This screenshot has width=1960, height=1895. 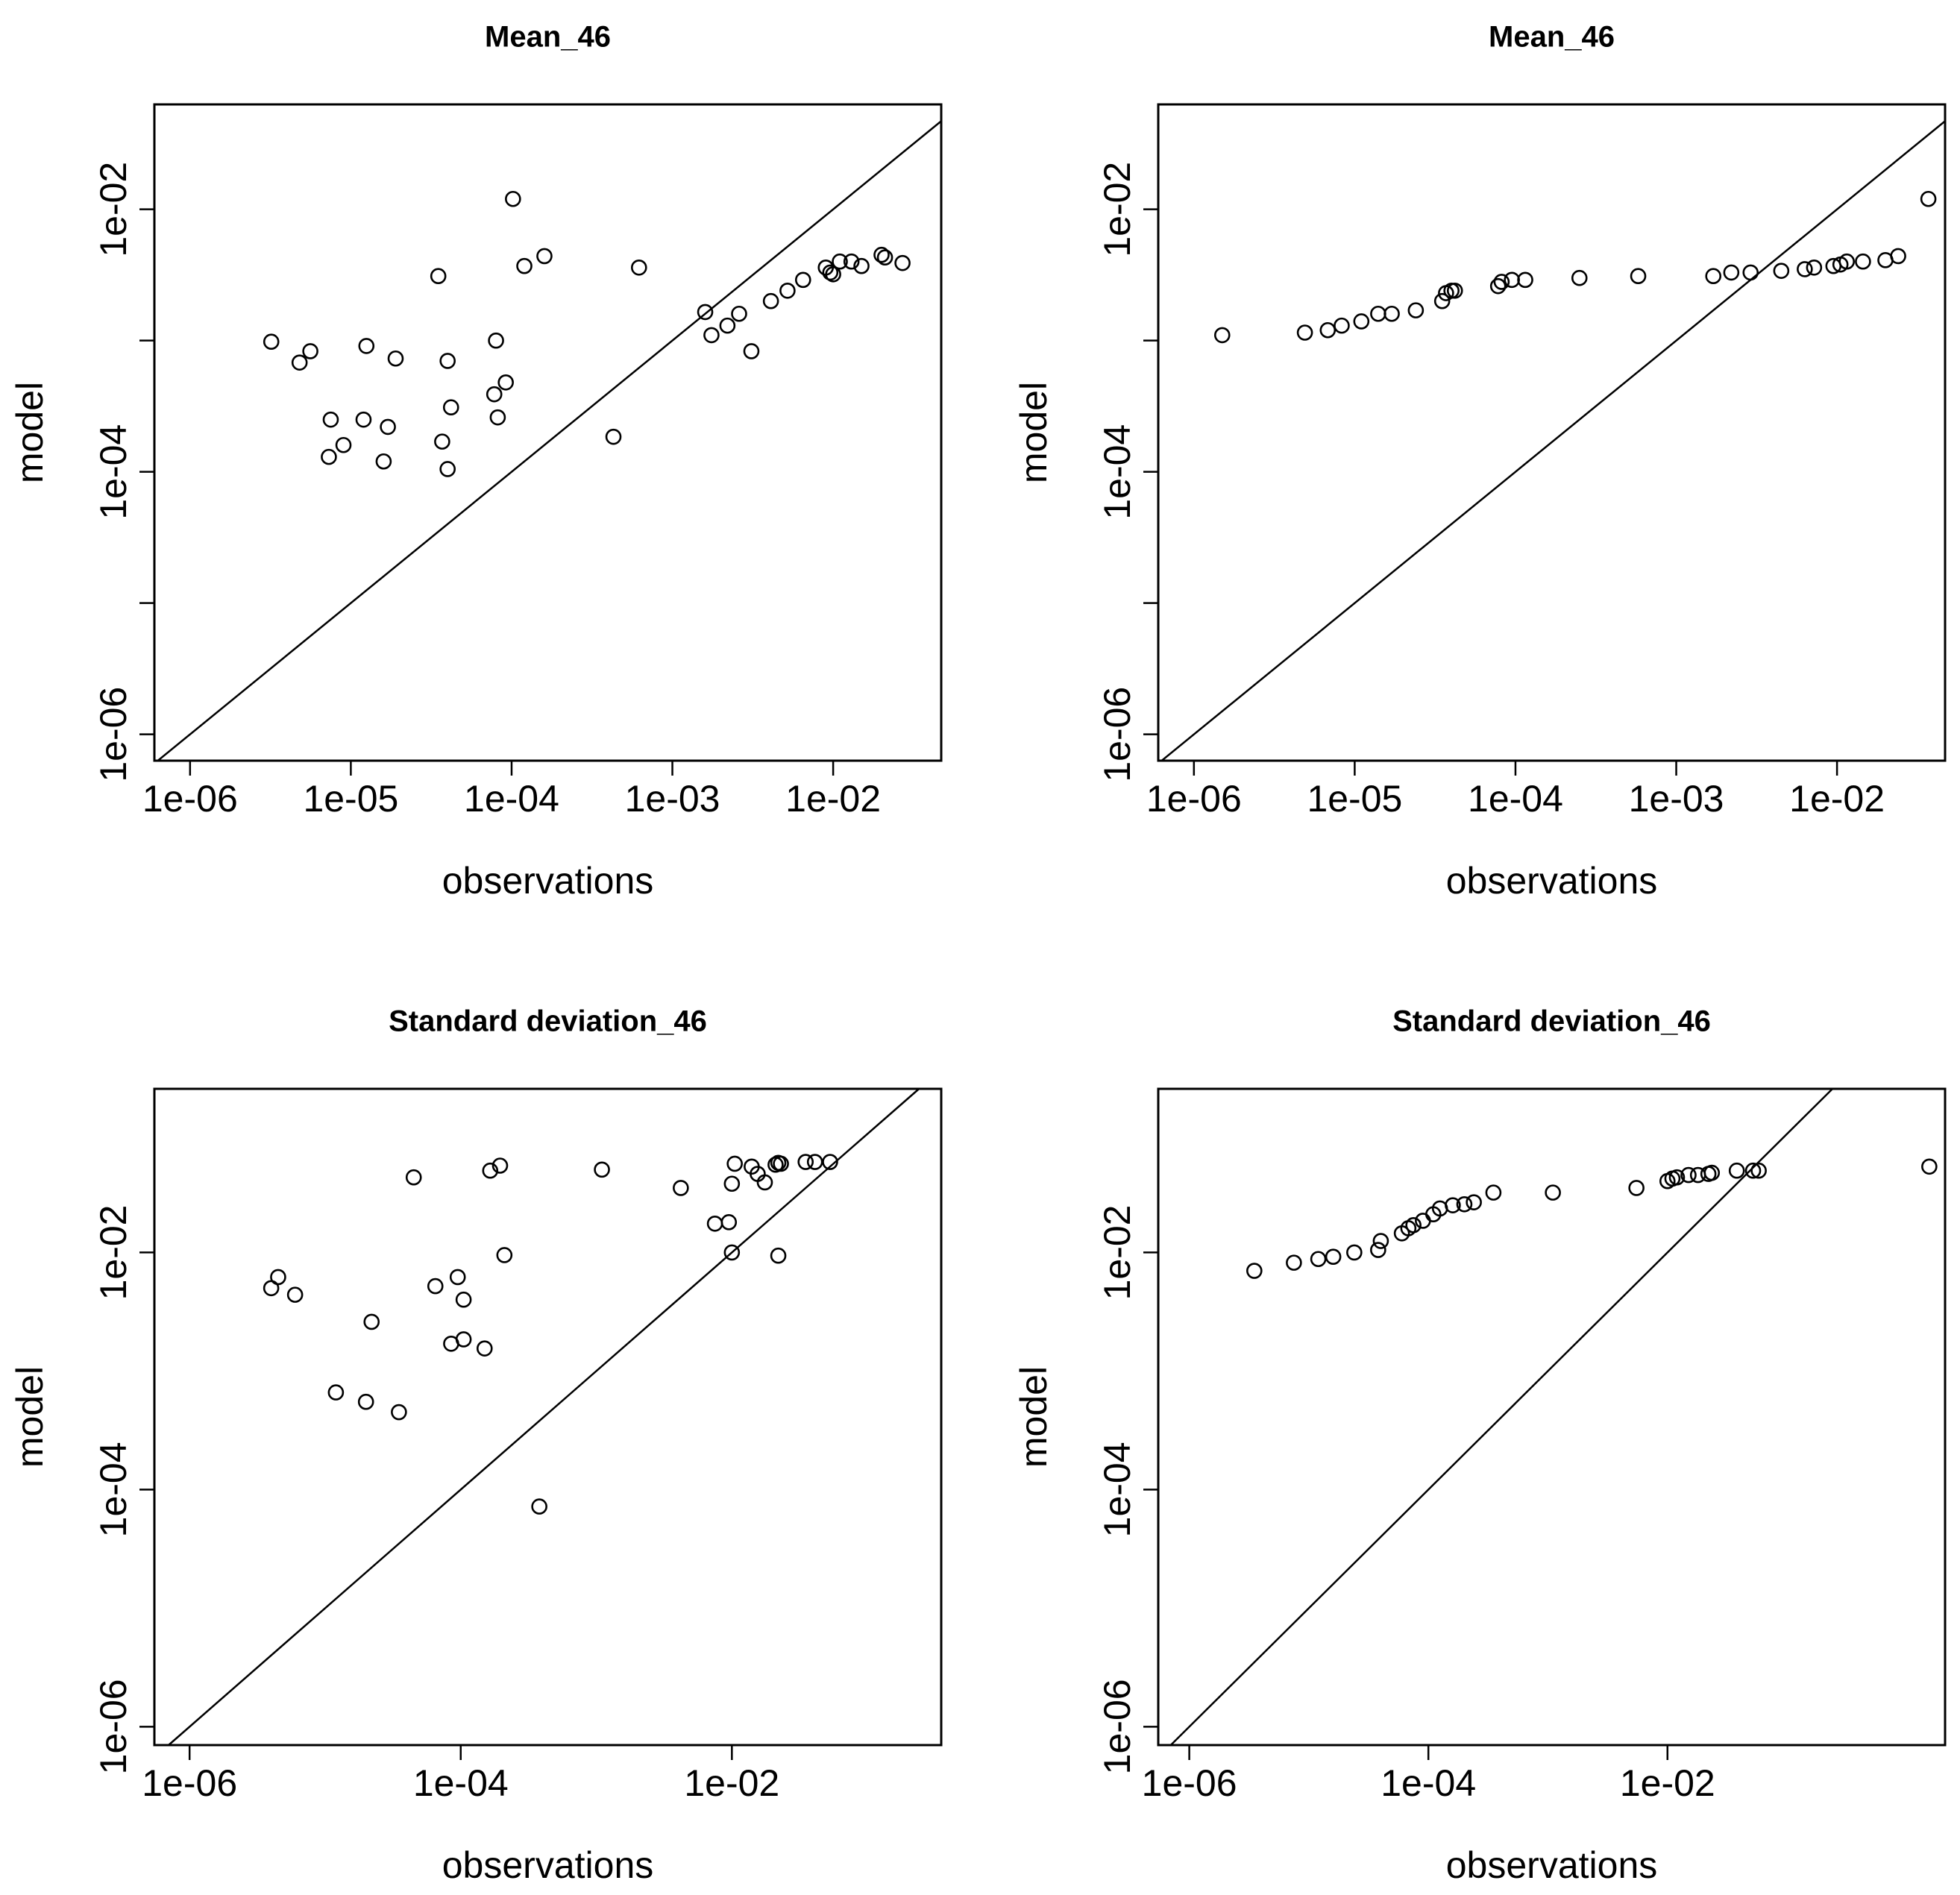 What do you see at coordinates (1837, 799) in the screenshot?
I see `x-tick-label: 1e-02` at bounding box center [1837, 799].